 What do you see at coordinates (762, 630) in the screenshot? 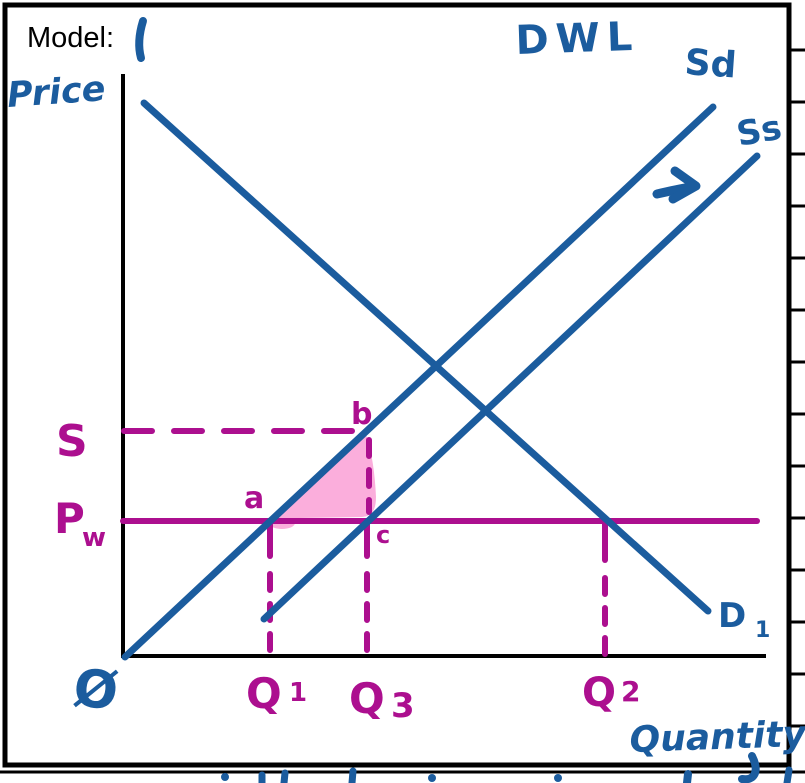
I see `demand-label-sub: 1` at bounding box center [762, 630].